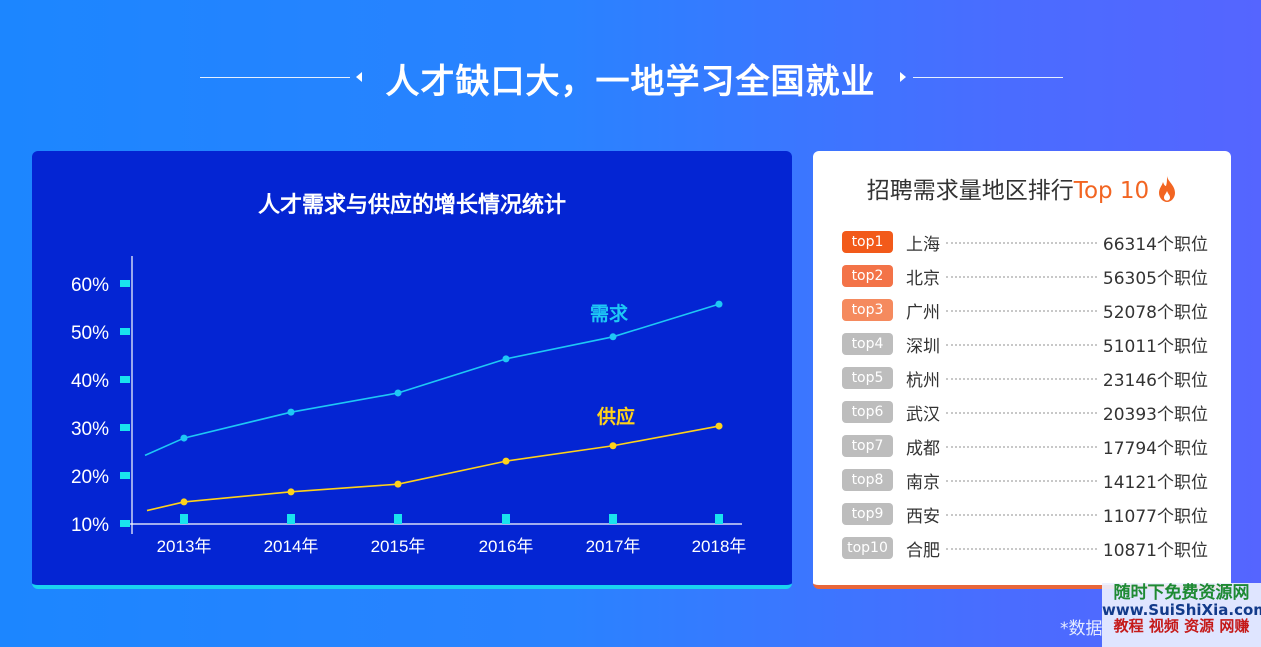  I want to click on series-line-supply, so click(433, 468).